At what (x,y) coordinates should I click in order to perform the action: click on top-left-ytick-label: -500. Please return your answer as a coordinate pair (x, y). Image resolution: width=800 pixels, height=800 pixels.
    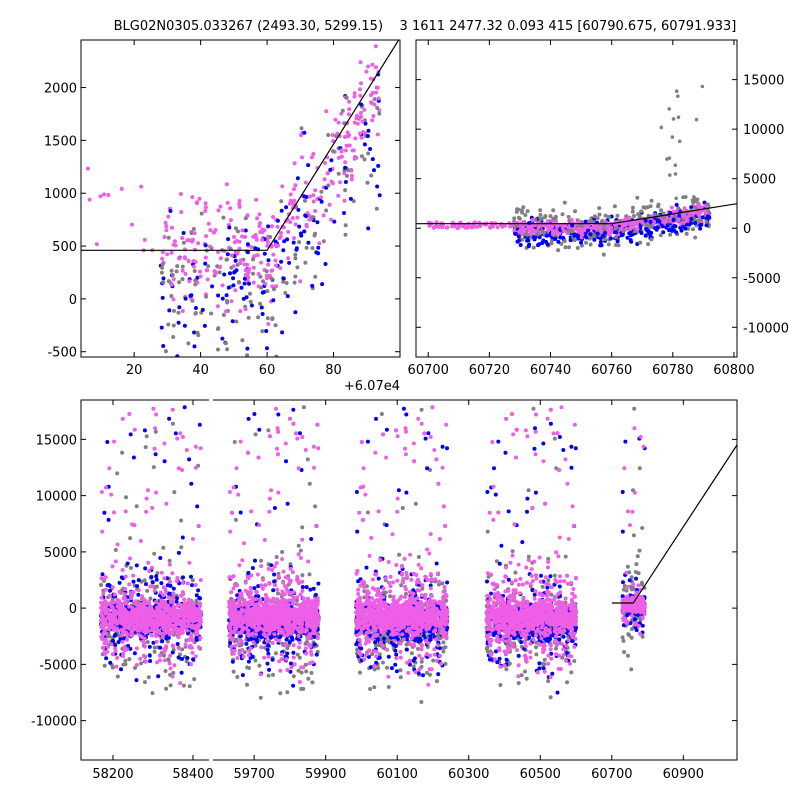
    Looking at the image, I should click on (62, 353).